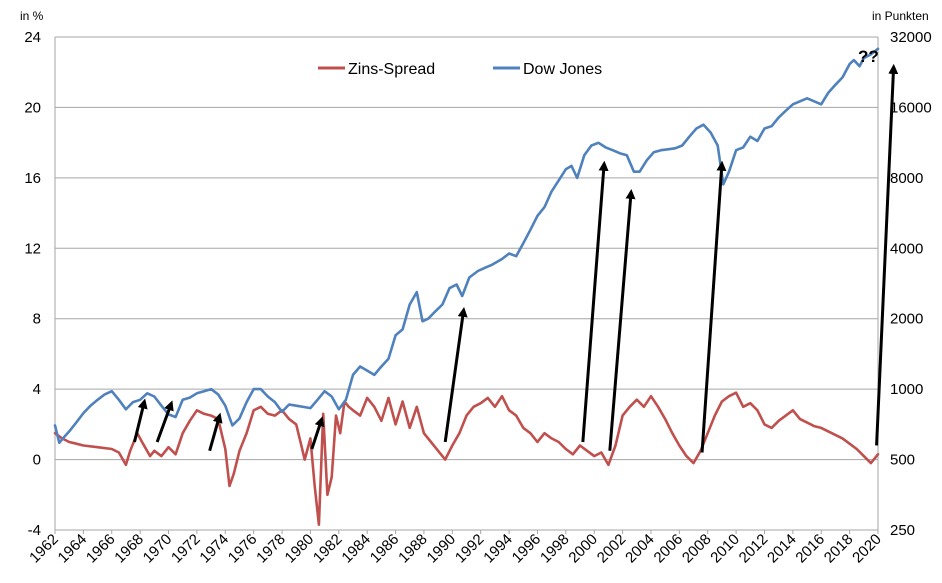 The height and width of the screenshot is (583, 942). Describe the element at coordinates (32, 178) in the screenshot. I see `left-tick-label: 16` at that location.